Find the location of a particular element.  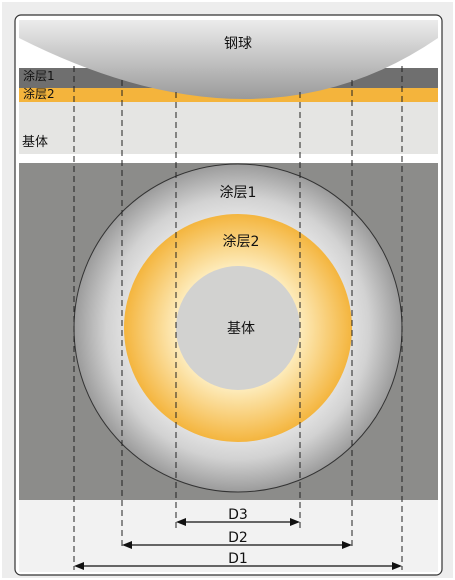

d1-label: D1 is located at coordinates (238, 559).